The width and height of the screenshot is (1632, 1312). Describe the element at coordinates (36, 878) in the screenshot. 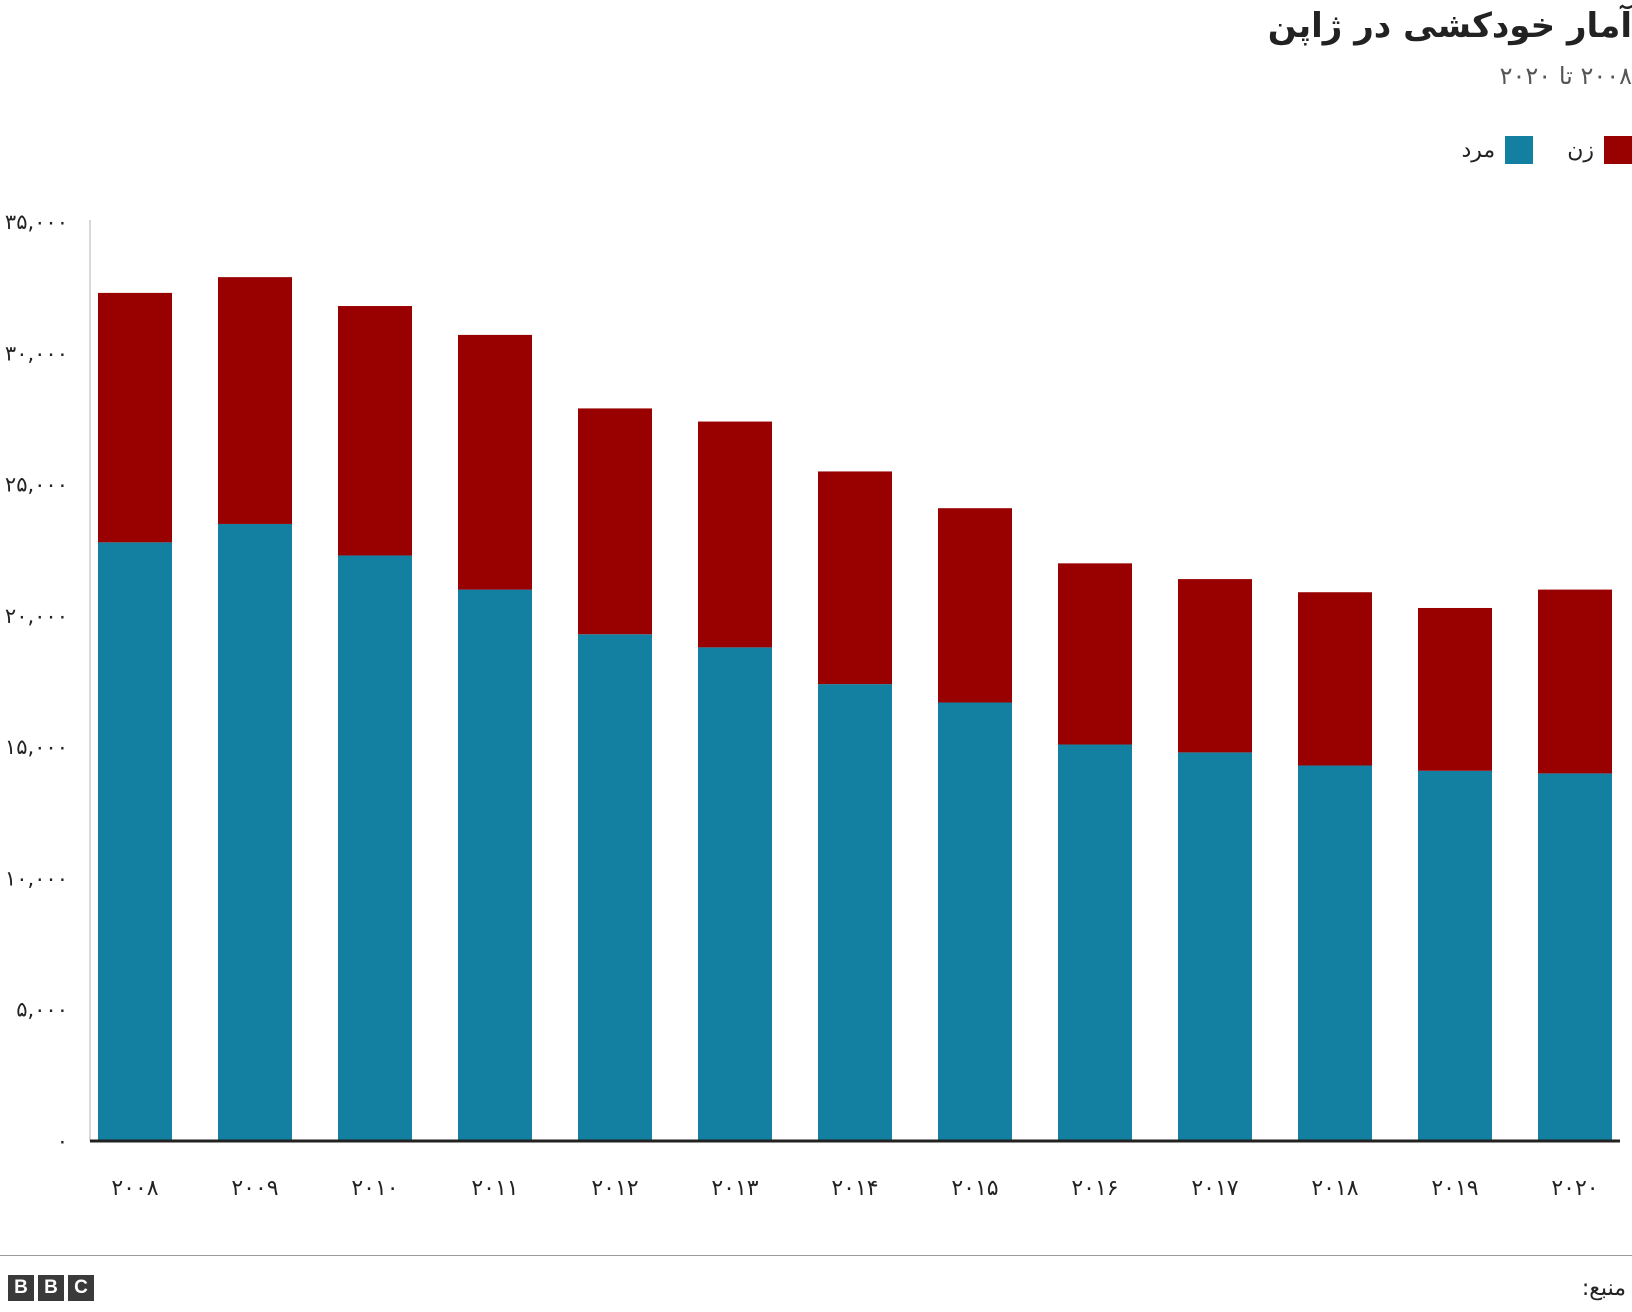

I see `y-tick-label: ۱۰,۰۰۰` at that location.